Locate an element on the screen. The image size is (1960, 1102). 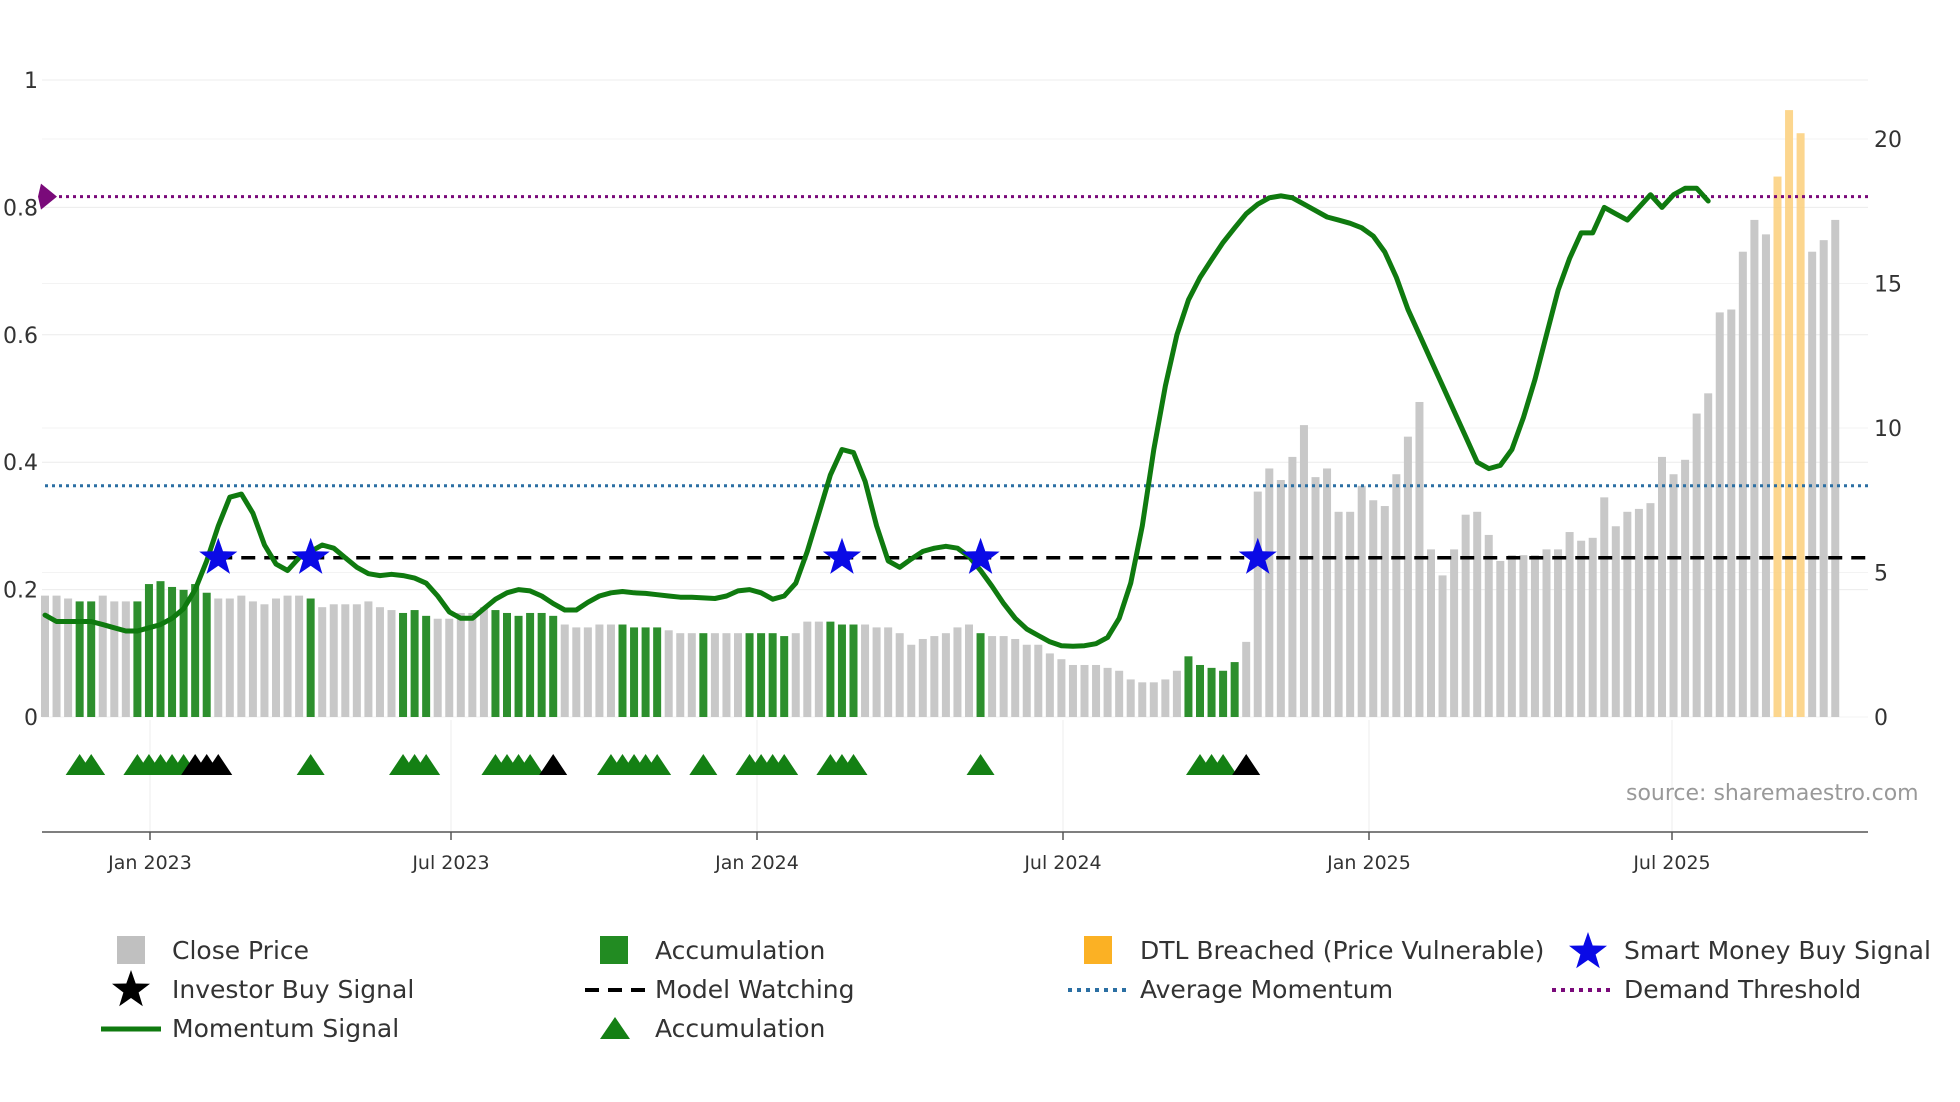
right-tick-label: 10 is located at coordinates (1888, 429).